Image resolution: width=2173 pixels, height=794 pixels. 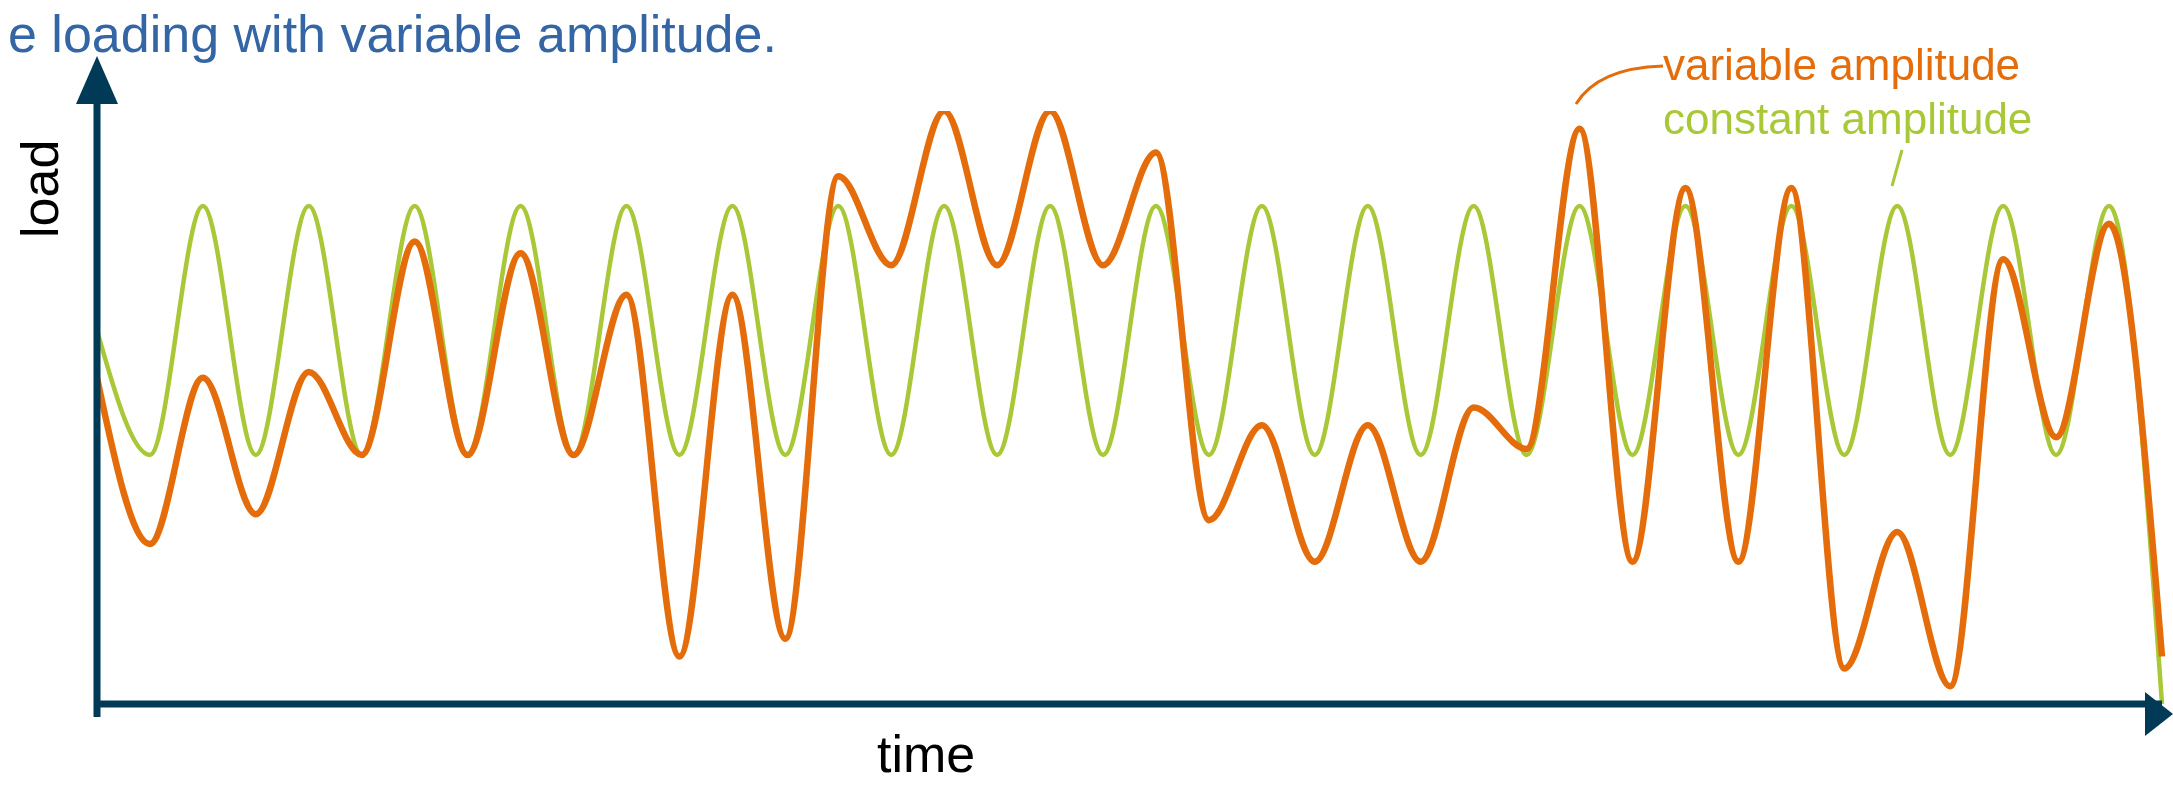 What do you see at coordinates (40, 188) in the screenshot?
I see `y-axis-title: load` at bounding box center [40, 188].